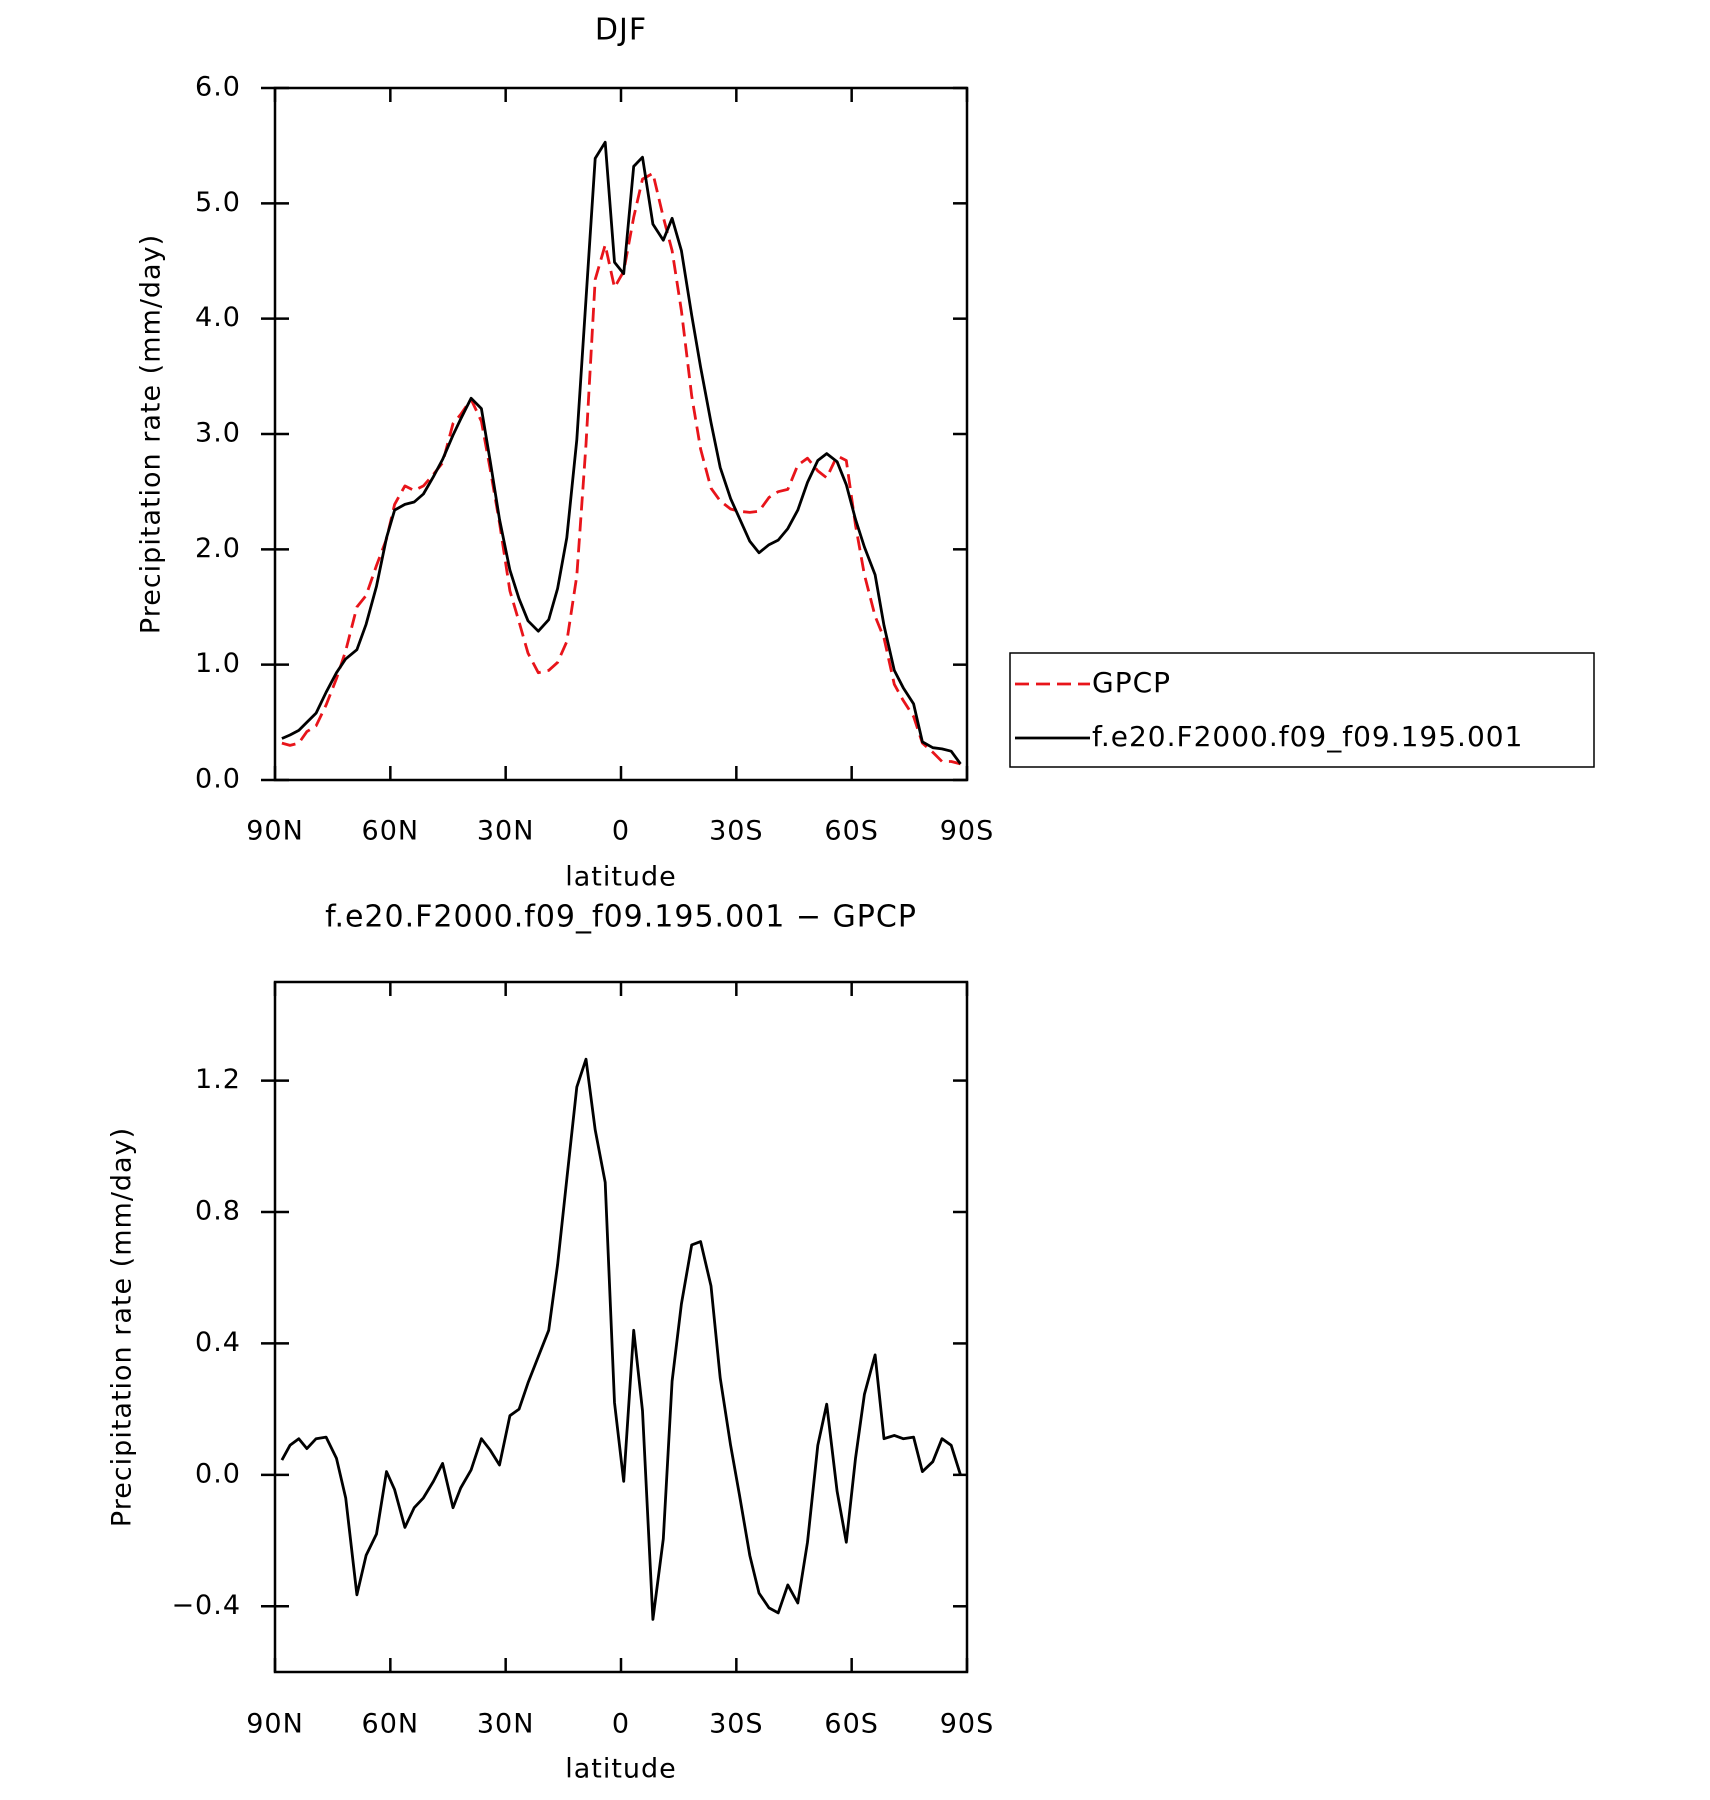 The width and height of the screenshot is (1710, 1800). I want to click on chart-title: DJF, so click(621, 30).